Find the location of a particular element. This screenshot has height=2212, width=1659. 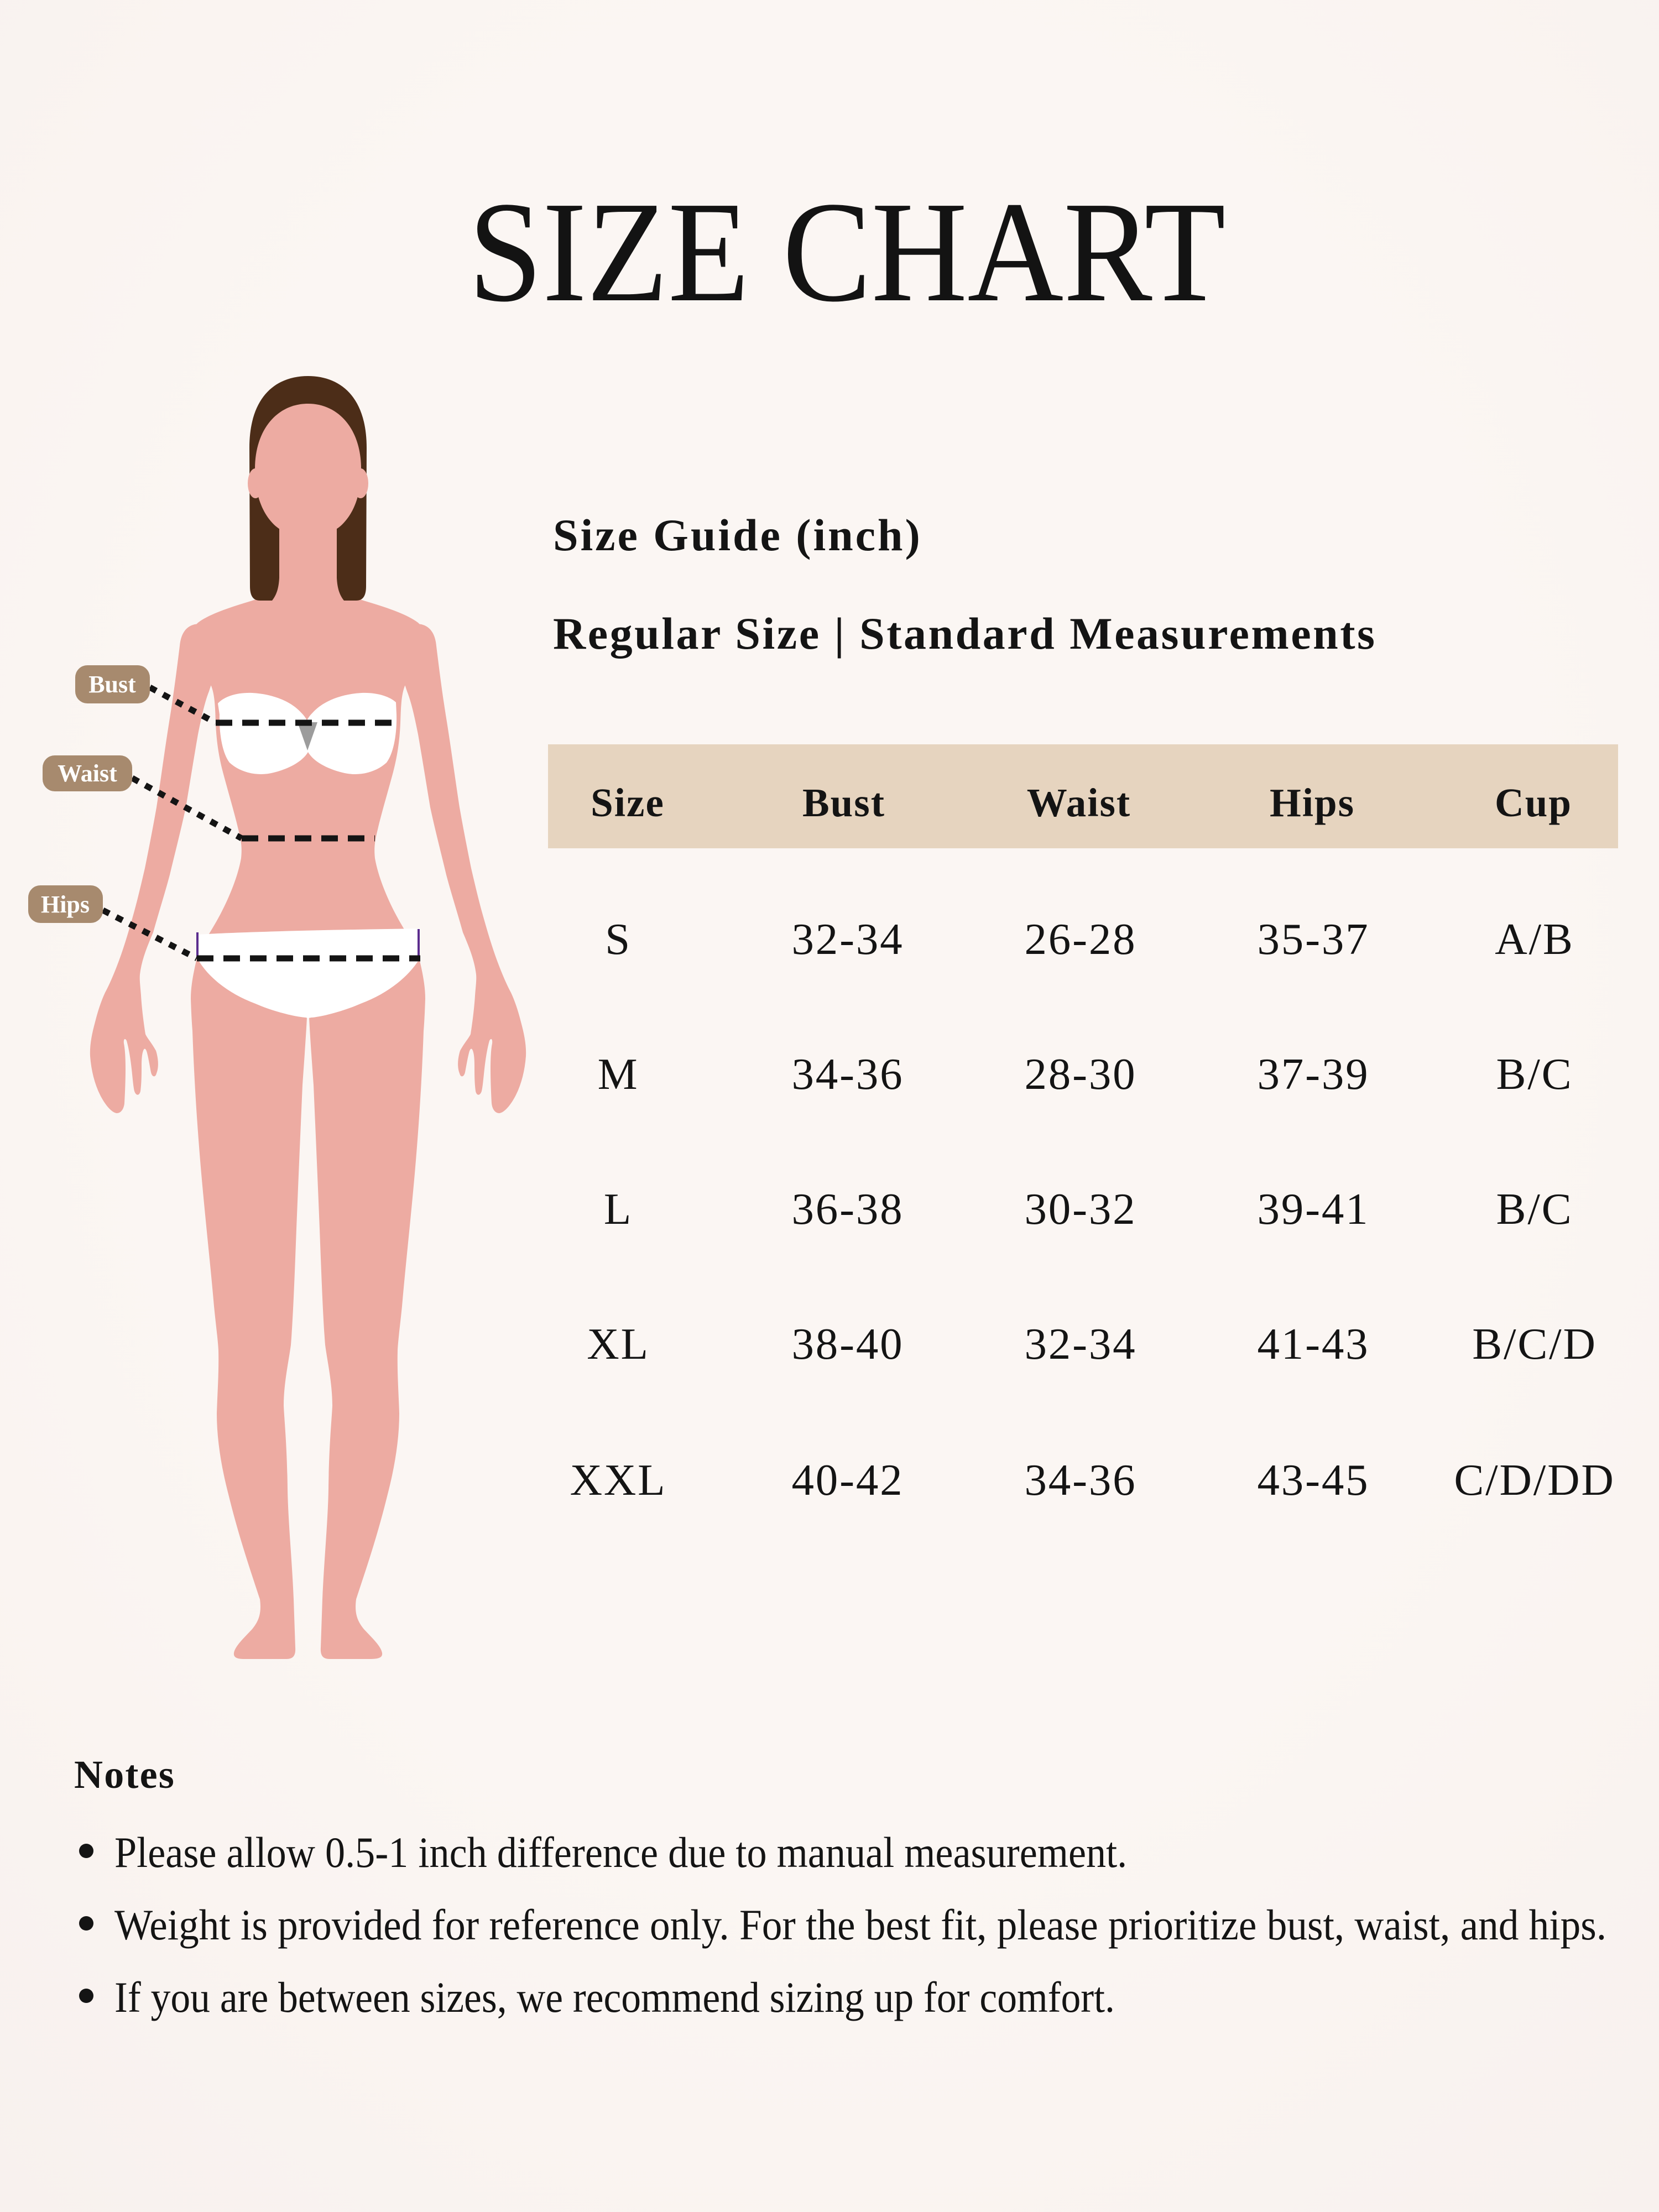

svg-text: Bust is located at coordinates (112, 685).